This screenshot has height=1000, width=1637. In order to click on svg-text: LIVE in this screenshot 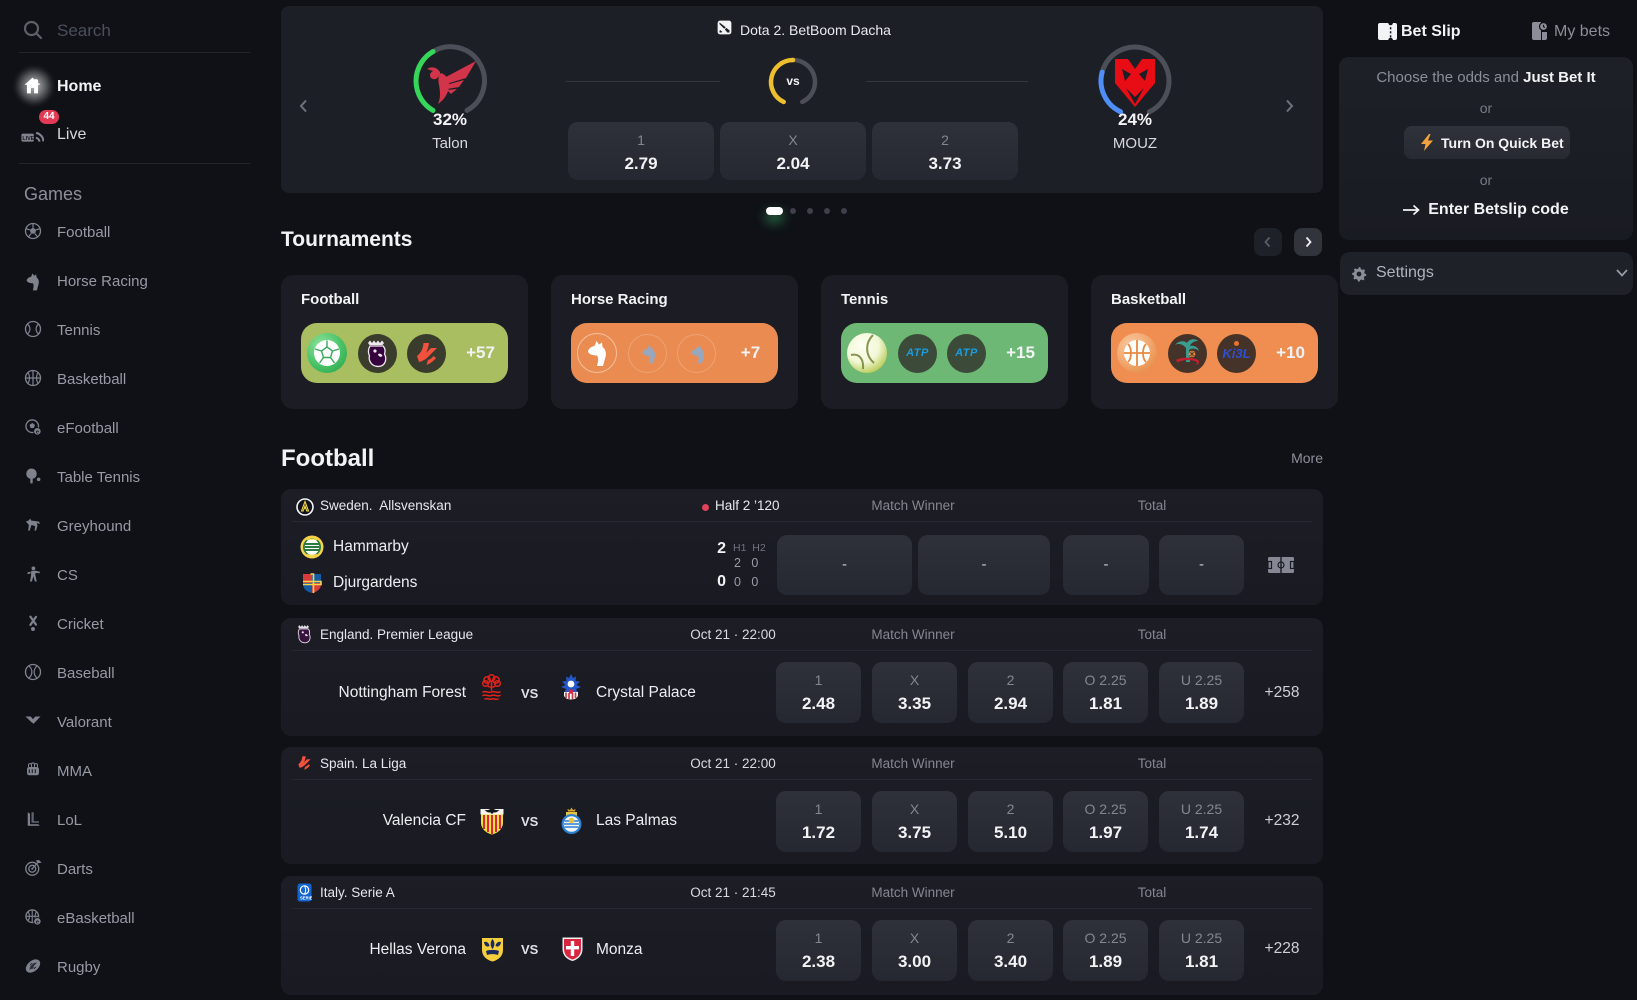, I will do `click(28, 139)`.